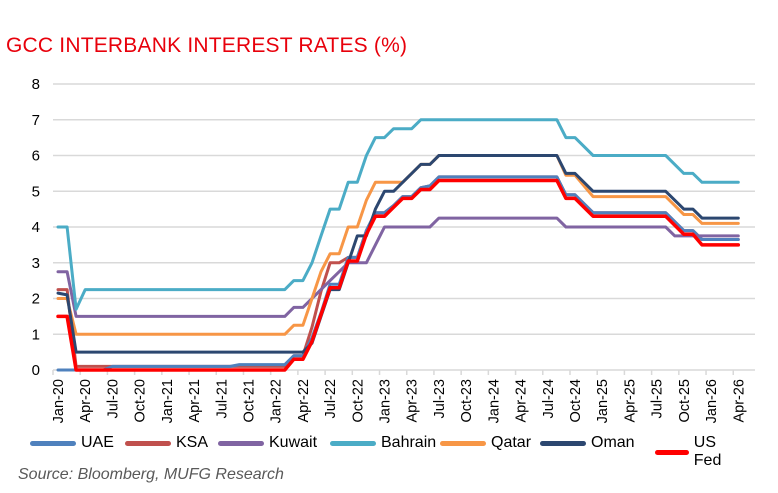 The image size is (778, 493). What do you see at coordinates (522, 401) in the screenshot?
I see `x-tick-label: Apr-24` at bounding box center [522, 401].